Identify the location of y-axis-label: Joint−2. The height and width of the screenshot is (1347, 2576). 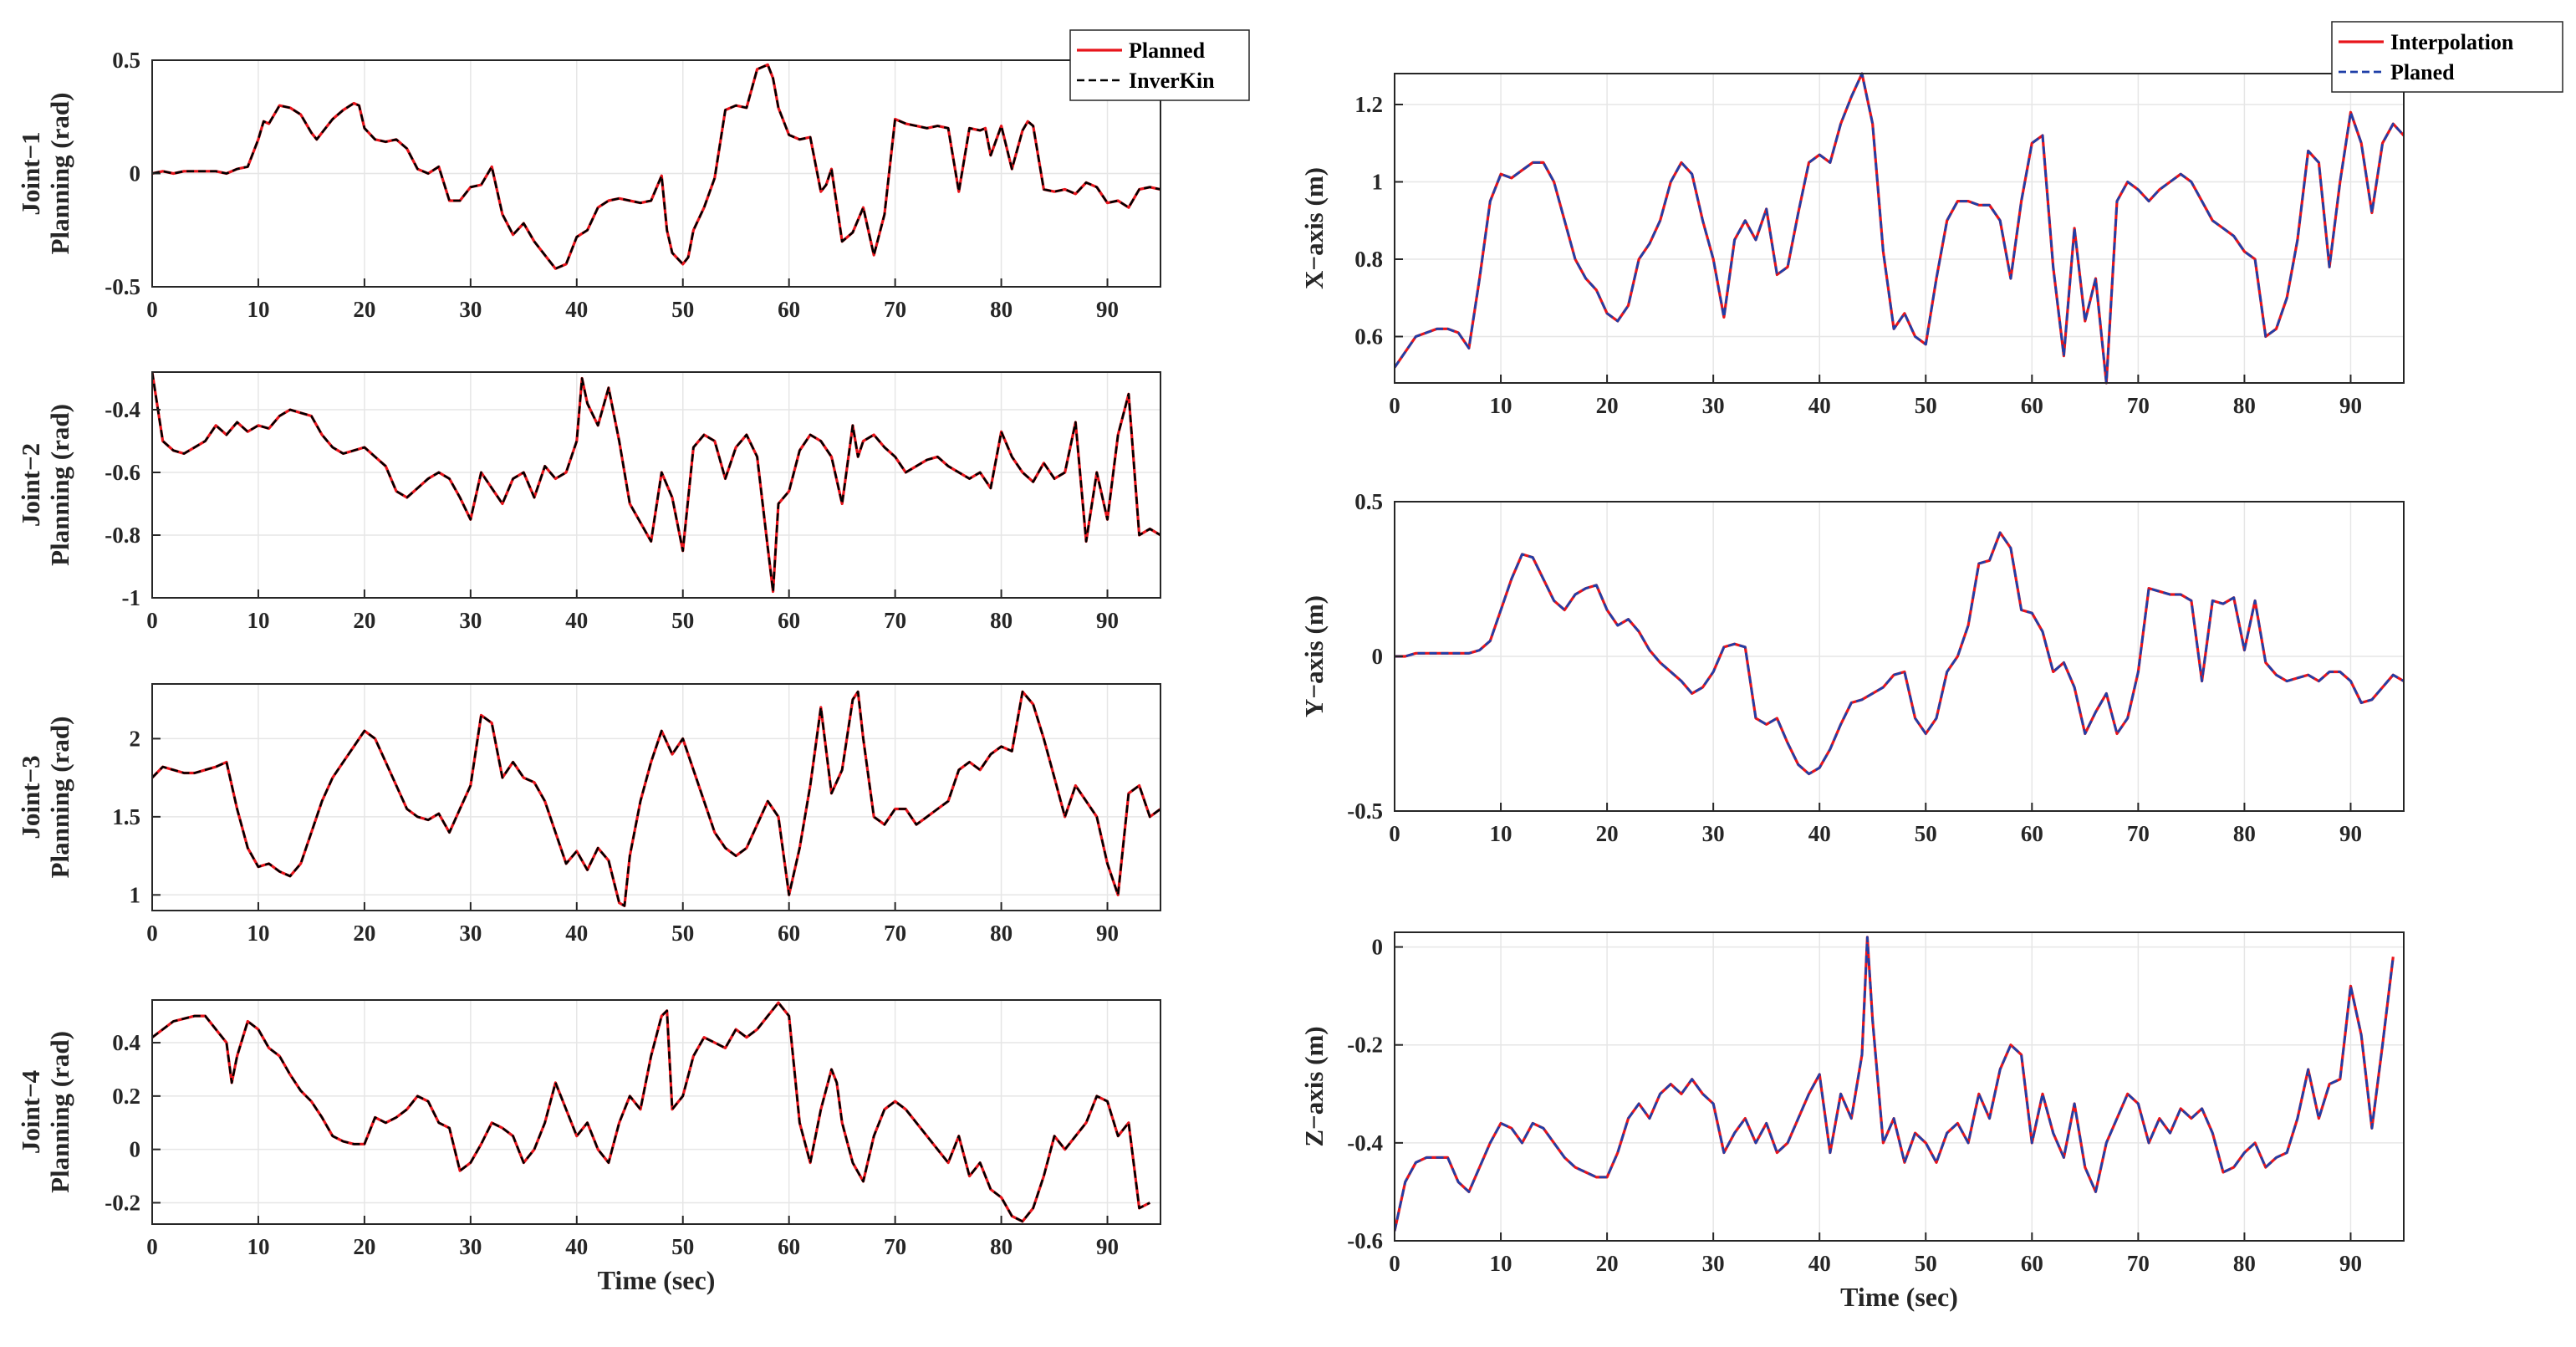
(30, 485).